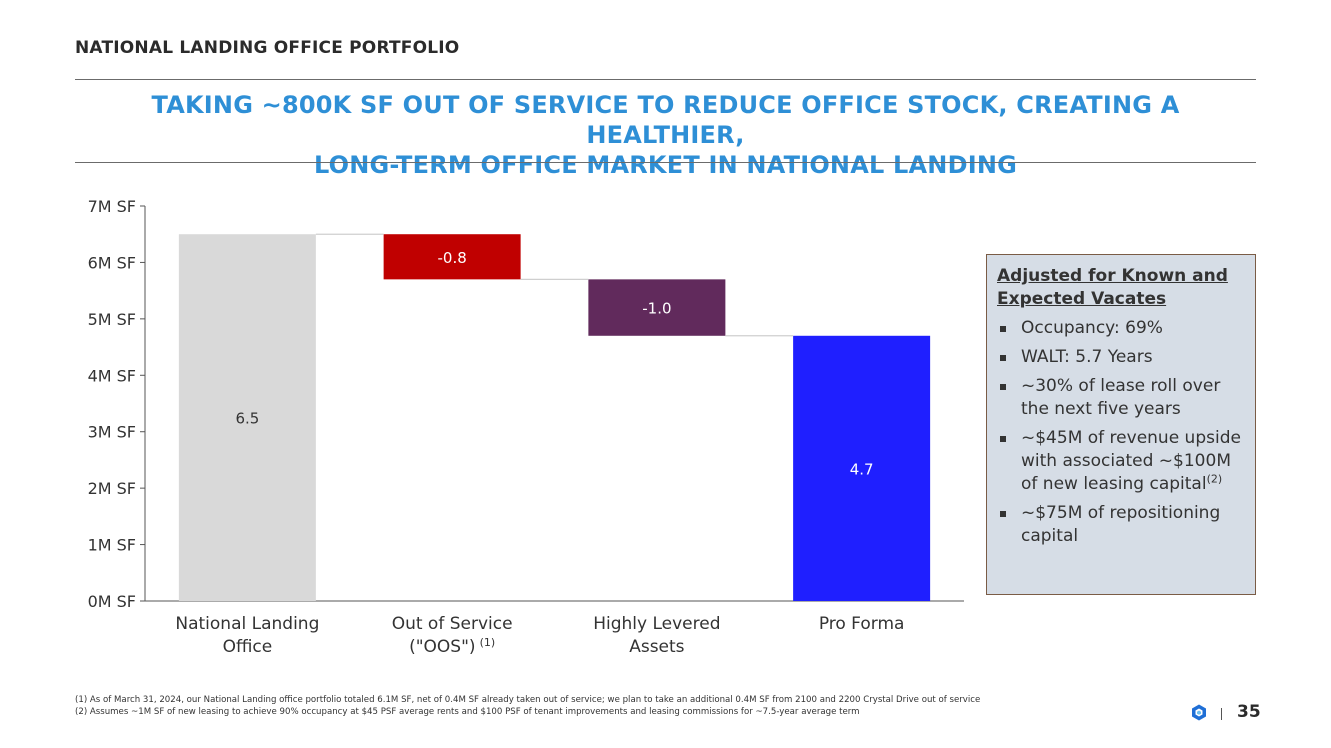  I want to click on callout-bullet-text: Occupancy: 69%, so click(1092, 328).